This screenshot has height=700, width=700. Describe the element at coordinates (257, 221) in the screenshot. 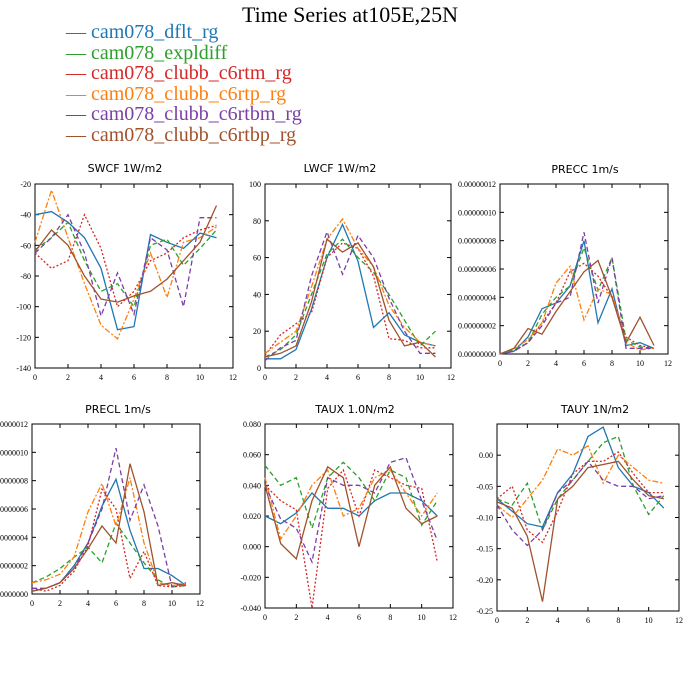

I see `y-tick-label: 80` at that location.